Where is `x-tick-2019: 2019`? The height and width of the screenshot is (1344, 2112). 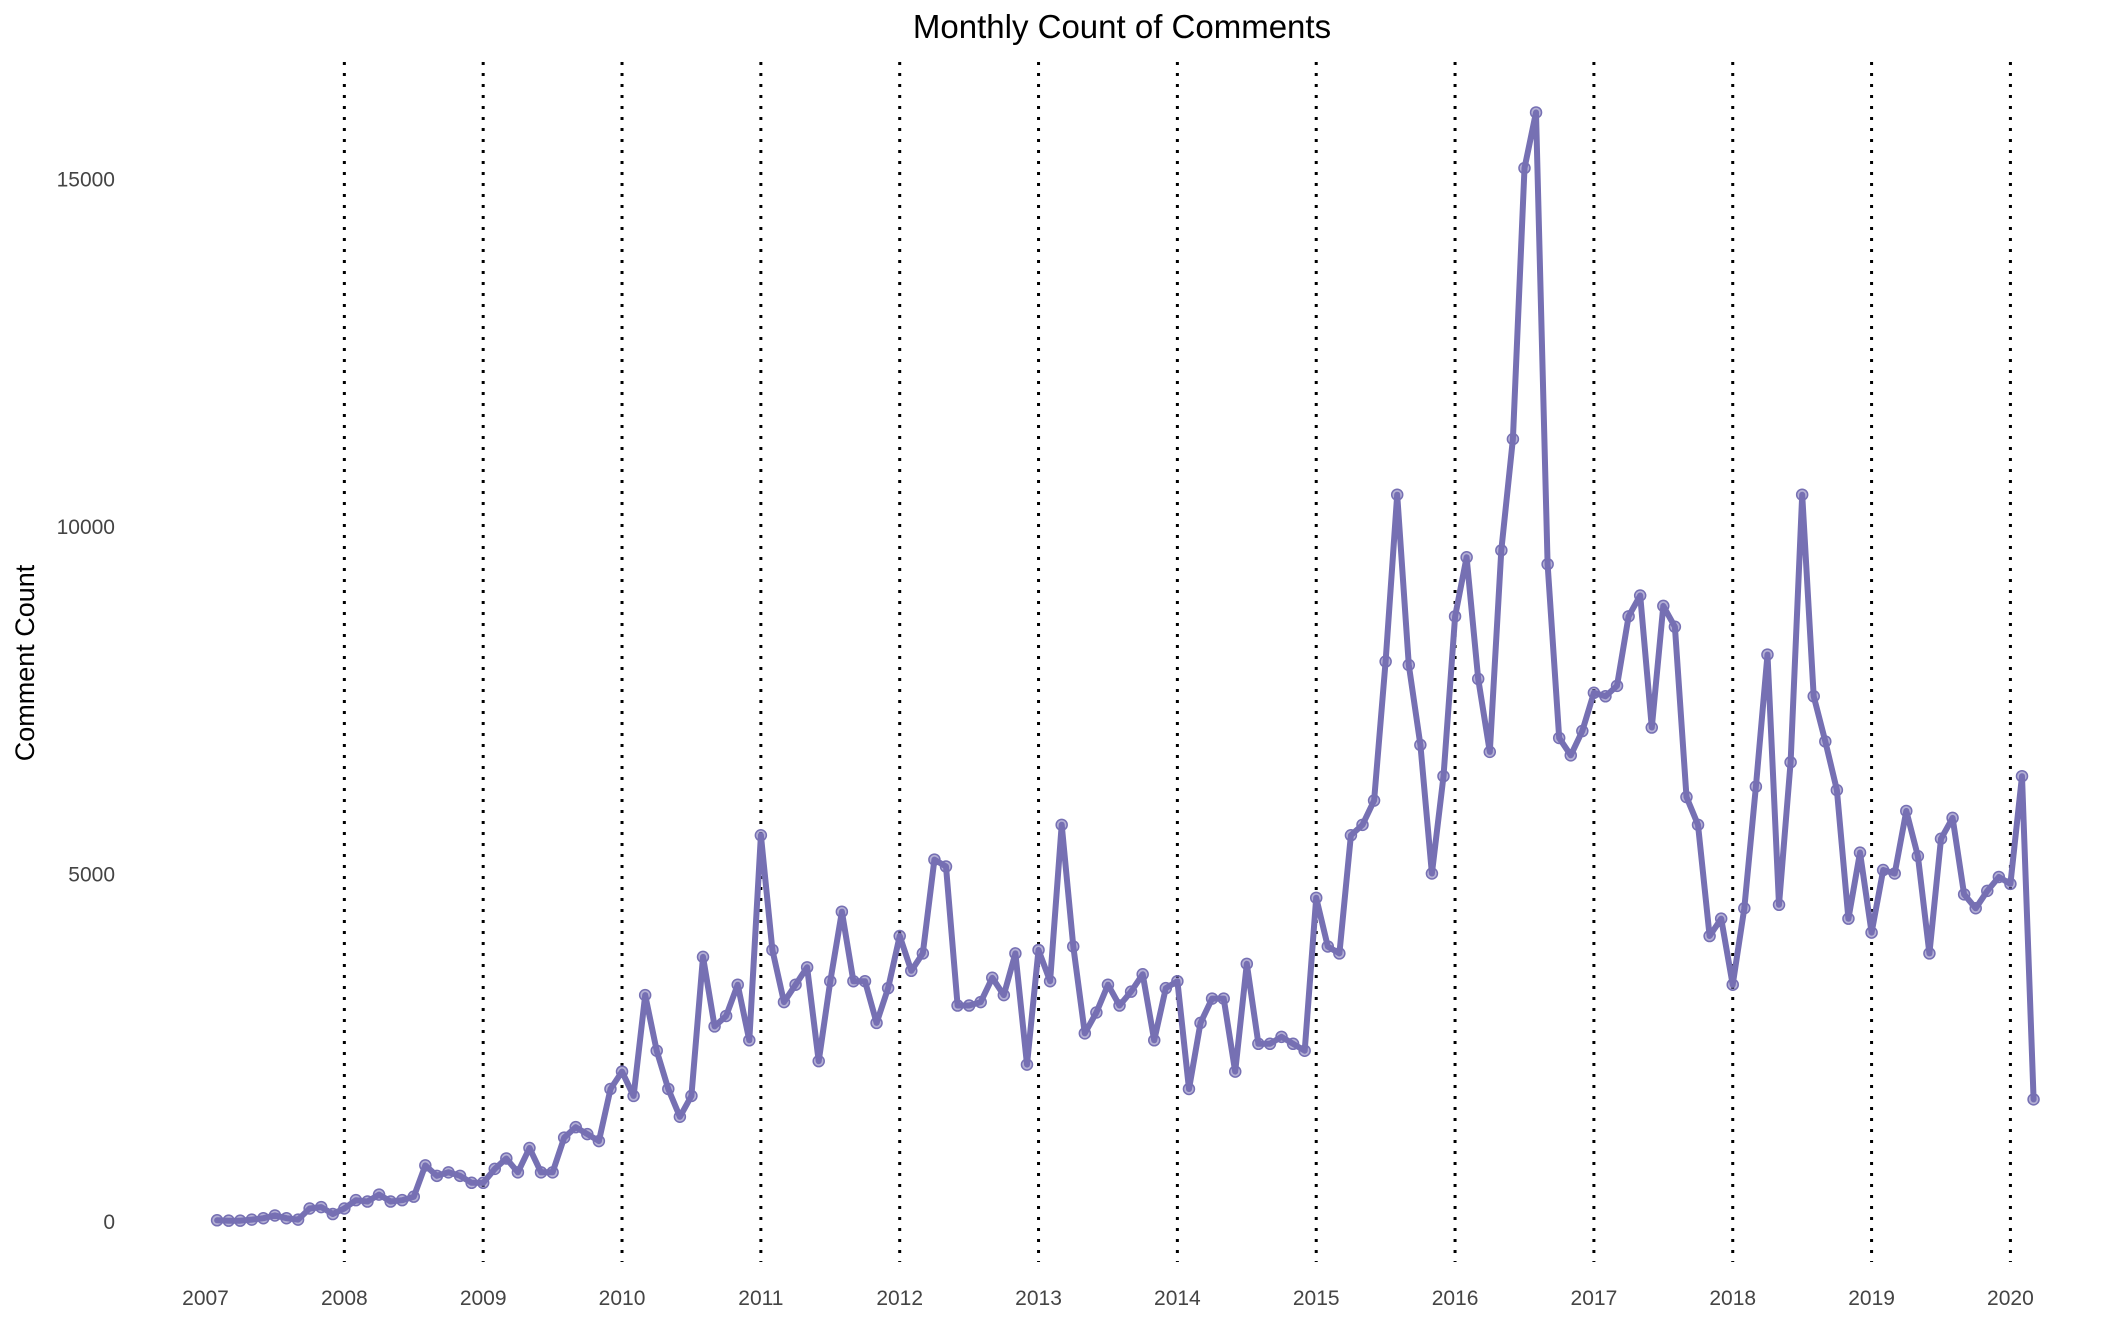 x-tick-2019: 2019 is located at coordinates (1871, 1298).